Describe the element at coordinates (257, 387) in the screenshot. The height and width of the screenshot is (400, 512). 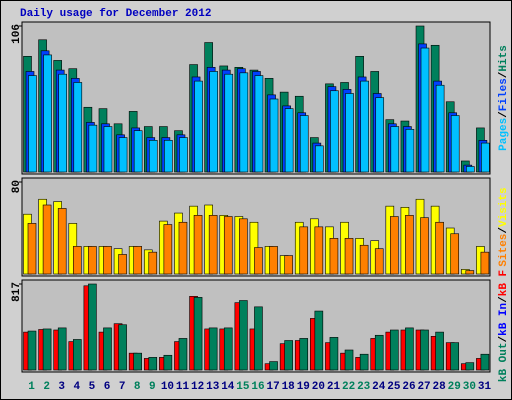
I see `x-tick-label: 16` at that location.